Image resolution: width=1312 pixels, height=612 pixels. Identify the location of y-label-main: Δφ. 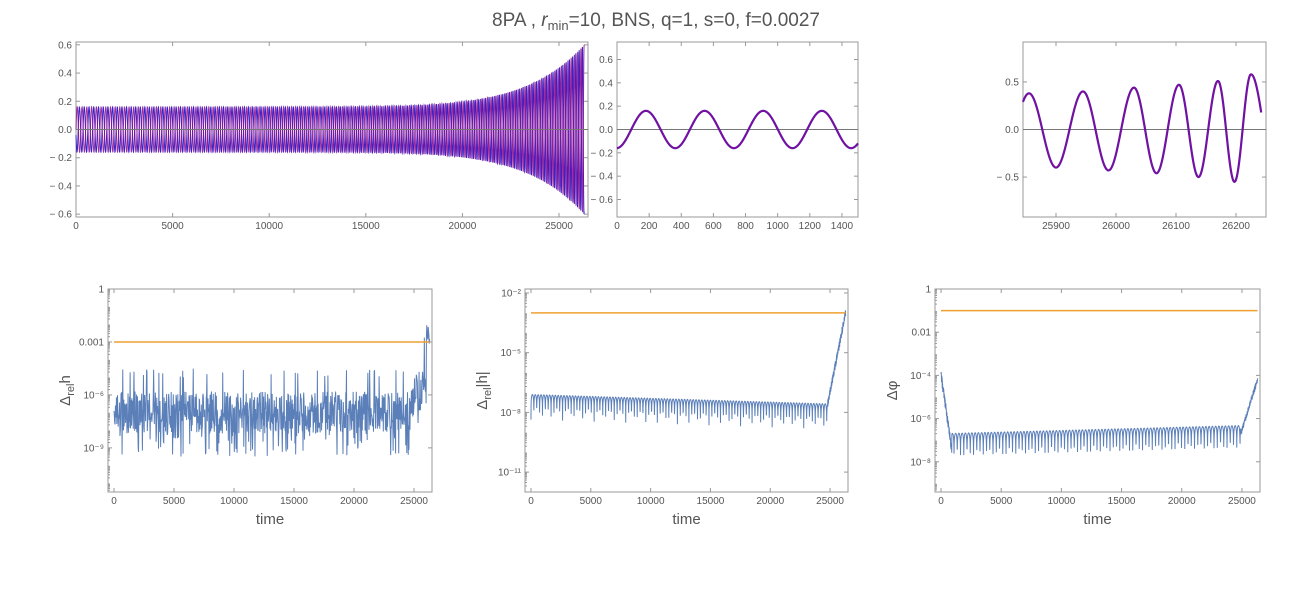
(892, 390).